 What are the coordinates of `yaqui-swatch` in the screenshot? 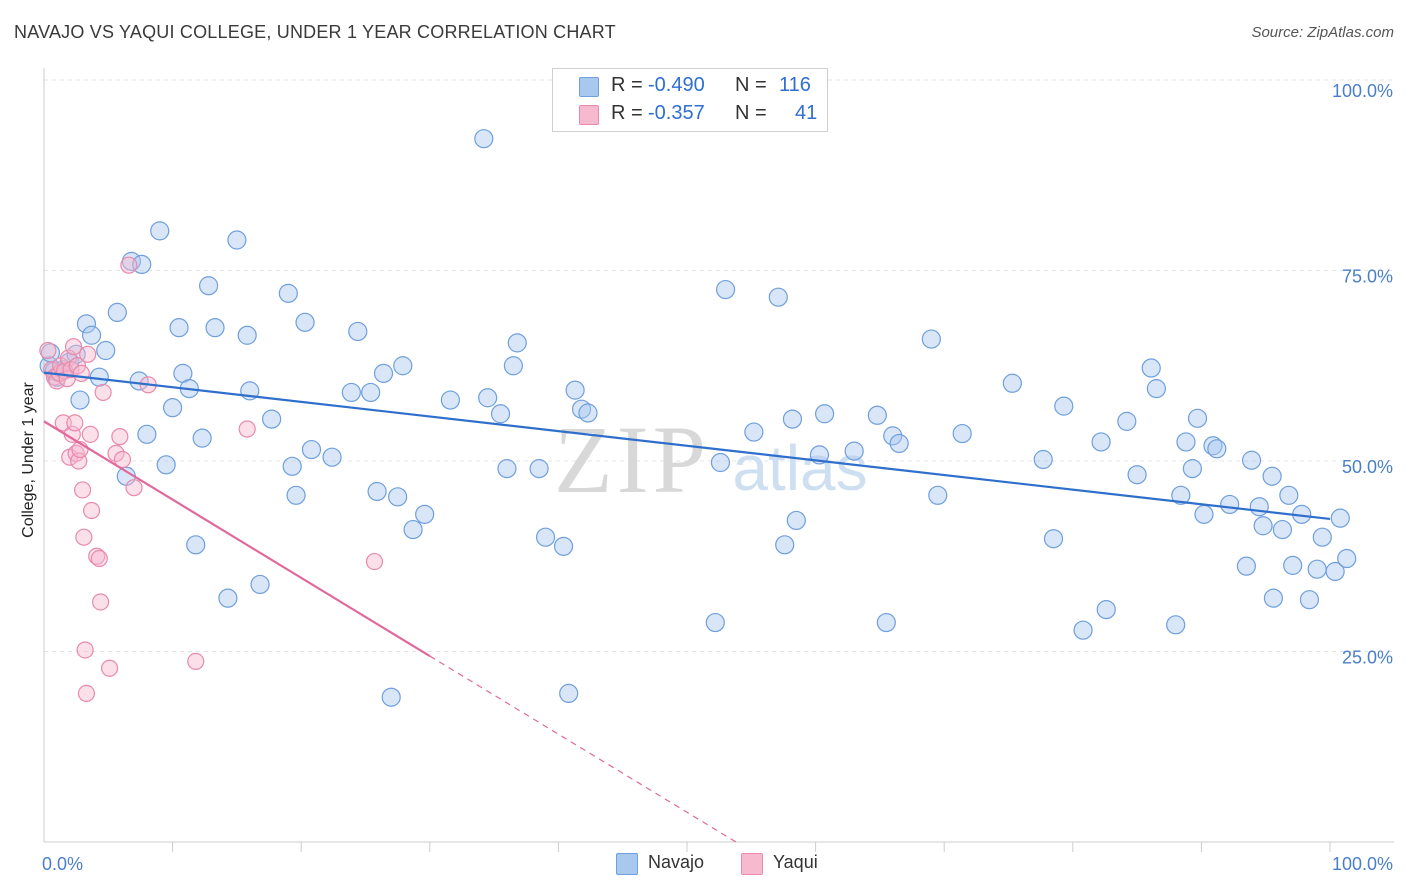 It's located at (589, 115).